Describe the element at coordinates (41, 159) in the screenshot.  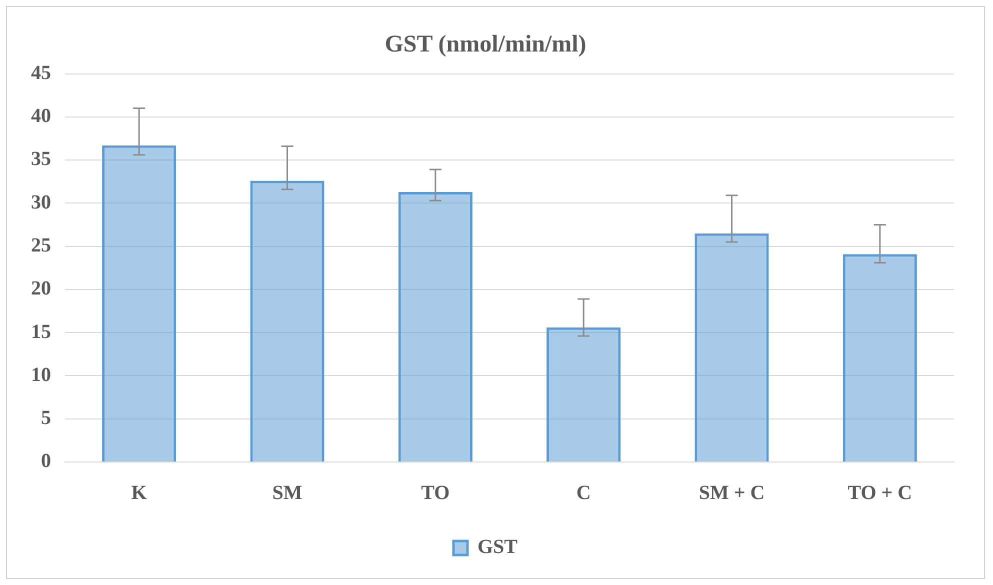
I see `y-tick-label: 35` at that location.